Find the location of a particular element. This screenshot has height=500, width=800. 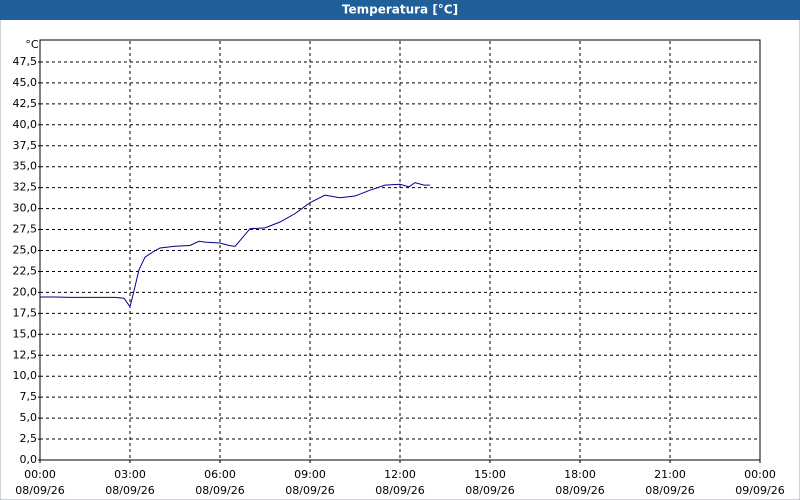

x-tick-date: 09/09/26 is located at coordinates (759, 490).